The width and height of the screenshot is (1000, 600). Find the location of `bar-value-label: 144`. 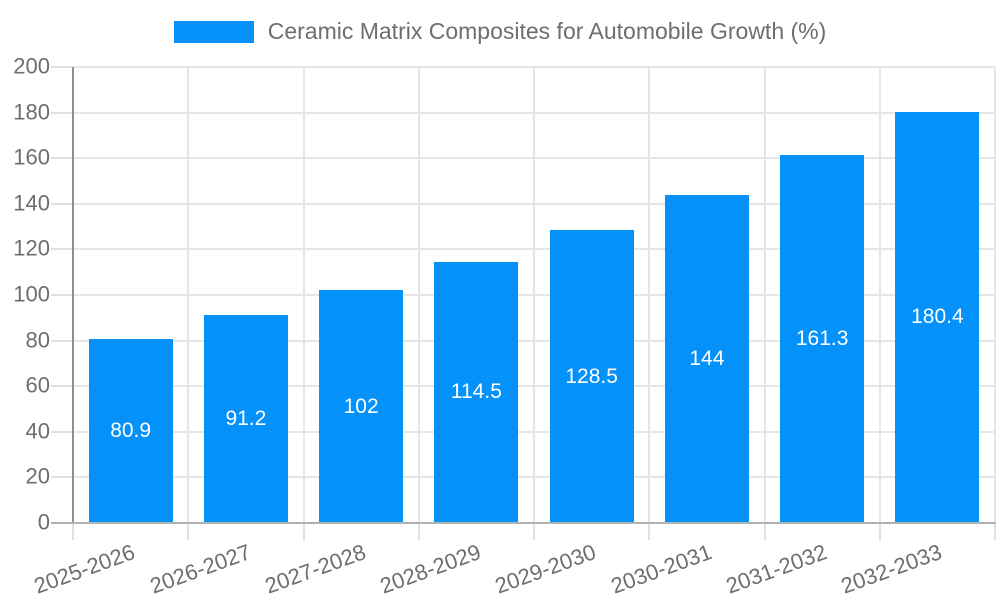

bar-value-label: 144 is located at coordinates (707, 358).